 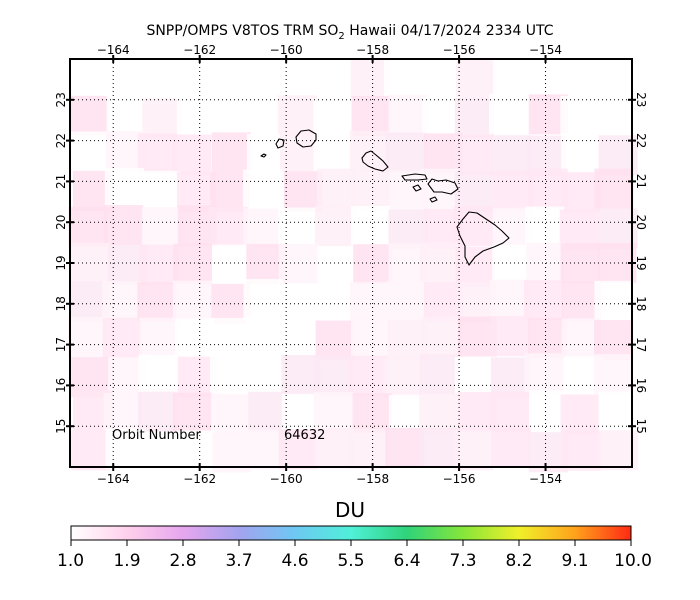 I want to click on lon-label-top: −164, so click(x=113, y=50).